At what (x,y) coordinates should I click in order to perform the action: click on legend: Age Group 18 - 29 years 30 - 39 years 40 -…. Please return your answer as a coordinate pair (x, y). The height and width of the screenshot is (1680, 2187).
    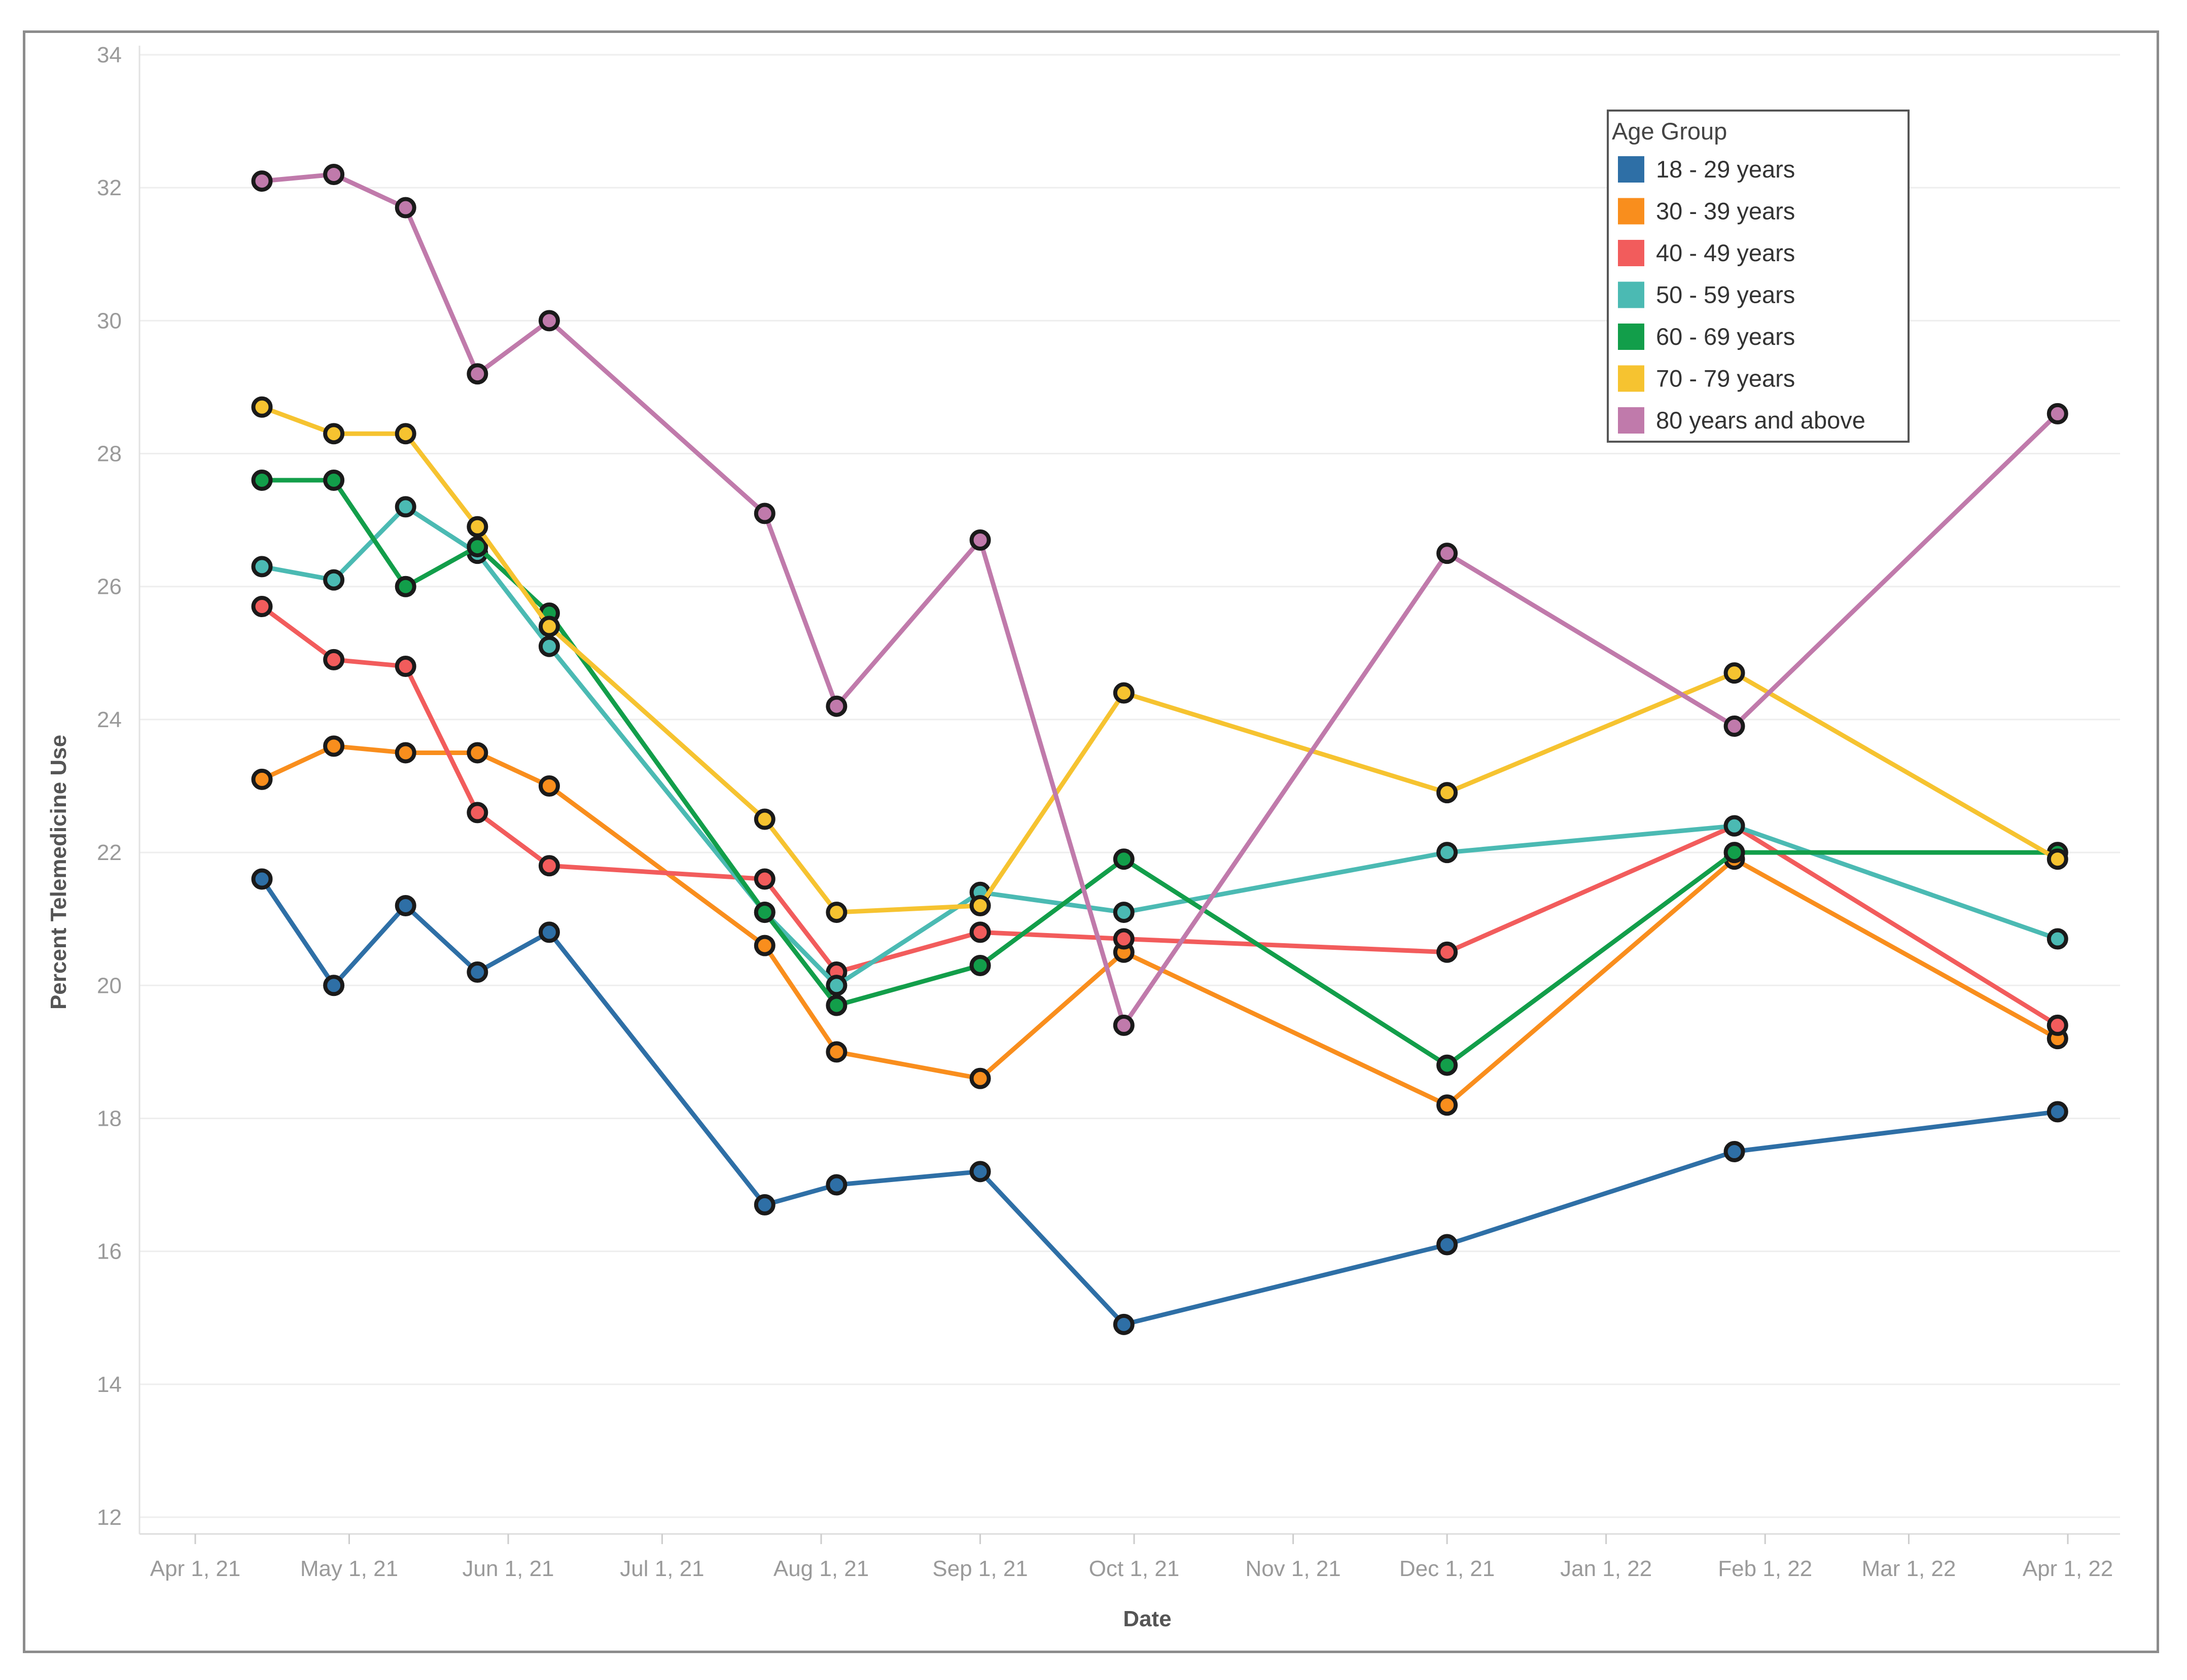
    Looking at the image, I should click on (1758, 276).